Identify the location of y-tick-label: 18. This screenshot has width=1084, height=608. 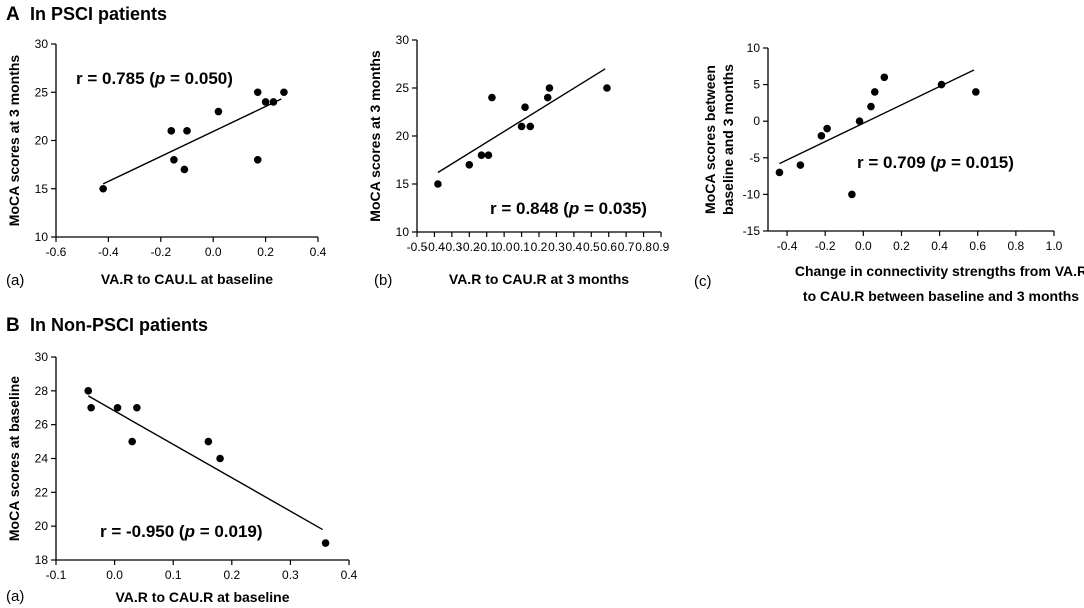
(42, 560).